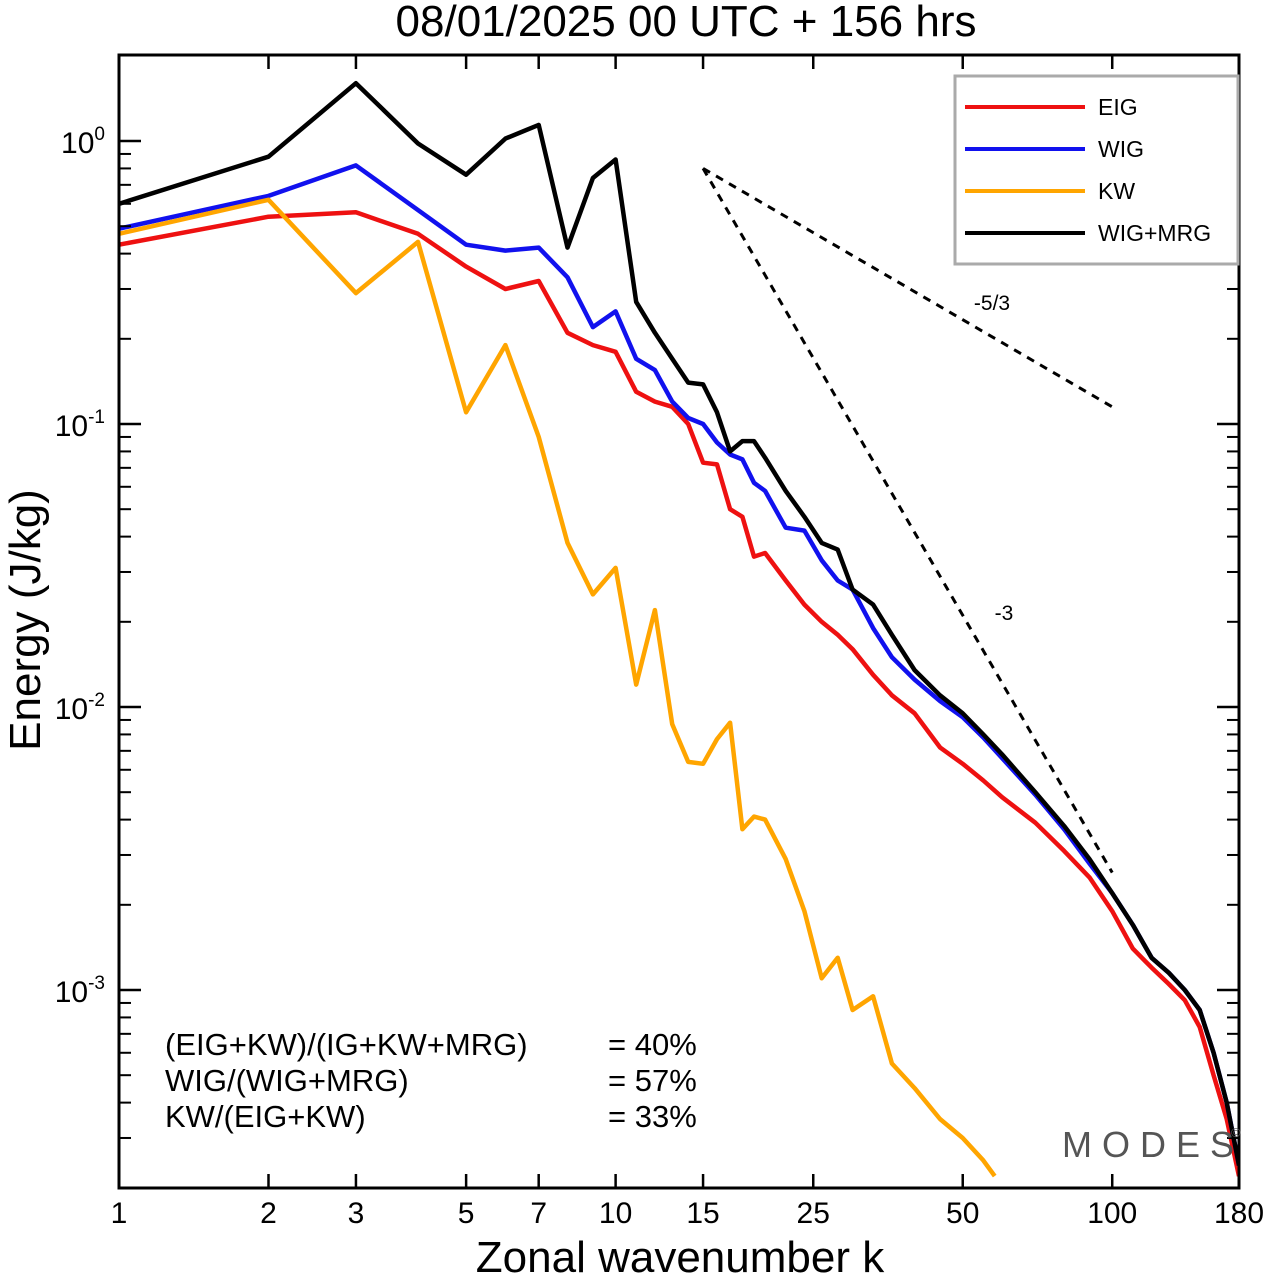 This screenshot has height=1281, width=1280. What do you see at coordinates (80, 425) in the screenshot?
I see `y-tick-label: 10⁻¹` at bounding box center [80, 425].